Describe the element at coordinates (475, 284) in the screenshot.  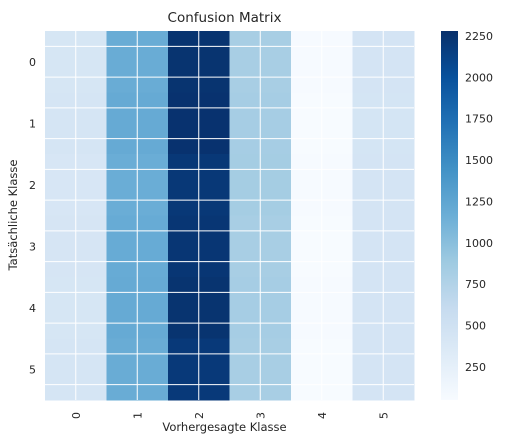
I see `colorbar-tick-label: 750` at that location.